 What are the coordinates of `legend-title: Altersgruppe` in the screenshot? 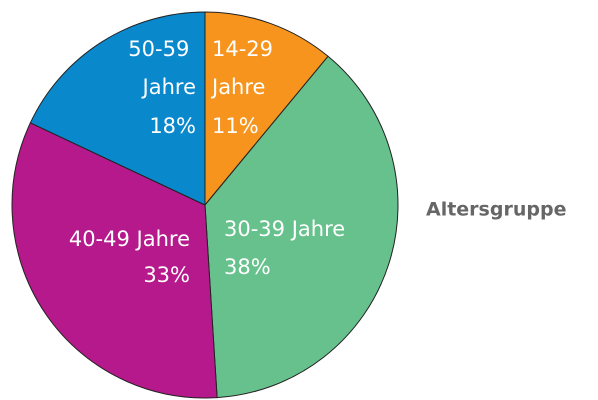 It's located at (496, 210).